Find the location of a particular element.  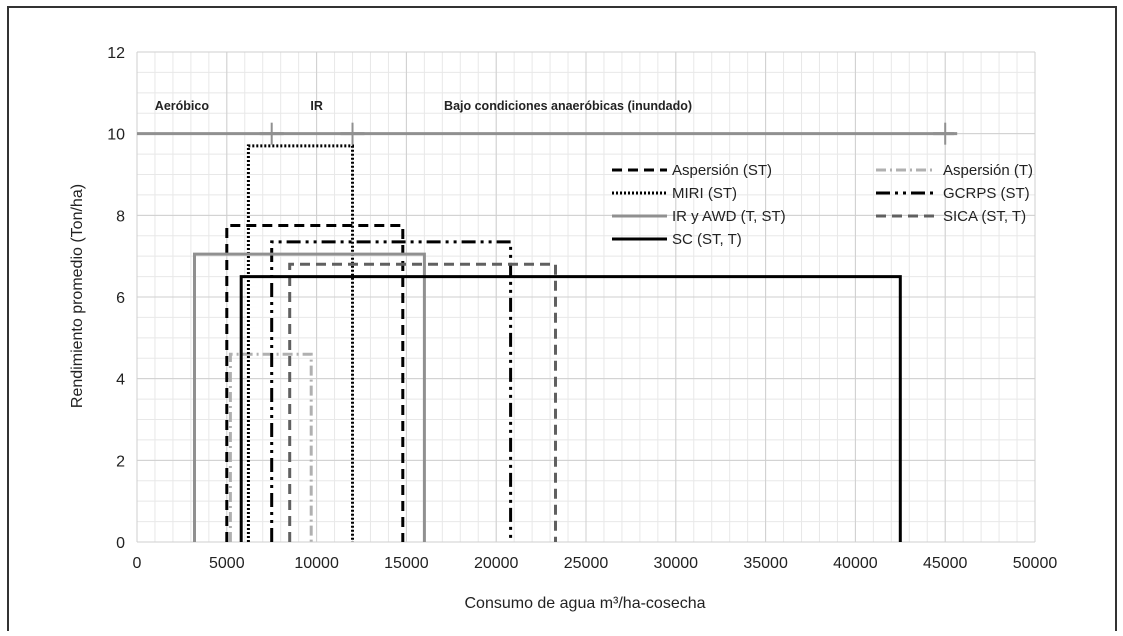

x-tick-label: 30000 is located at coordinates (676, 563).